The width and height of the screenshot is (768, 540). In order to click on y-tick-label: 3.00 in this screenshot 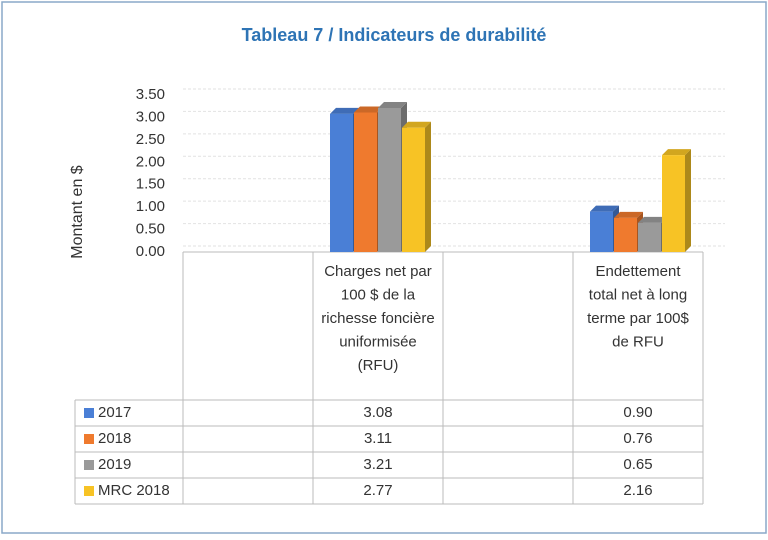, I will do `click(150, 116)`.